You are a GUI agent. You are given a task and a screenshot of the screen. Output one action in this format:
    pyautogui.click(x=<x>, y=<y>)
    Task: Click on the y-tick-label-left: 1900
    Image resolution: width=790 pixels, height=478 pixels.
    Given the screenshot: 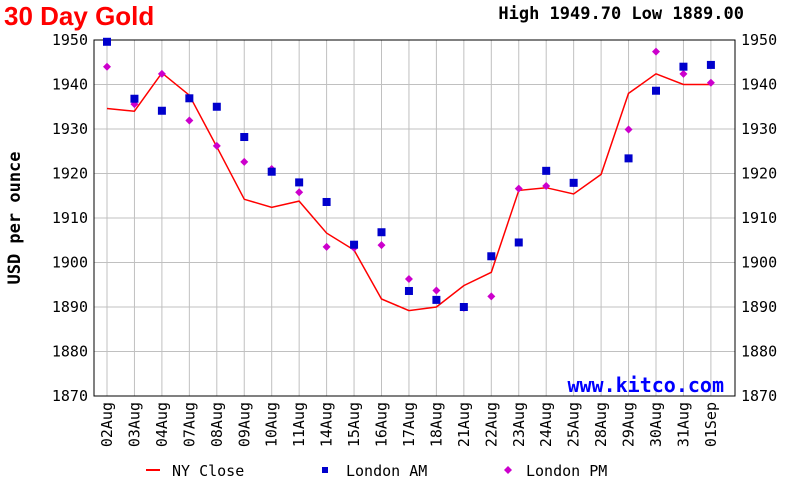 What is the action you would take?
    pyautogui.click(x=70, y=263)
    